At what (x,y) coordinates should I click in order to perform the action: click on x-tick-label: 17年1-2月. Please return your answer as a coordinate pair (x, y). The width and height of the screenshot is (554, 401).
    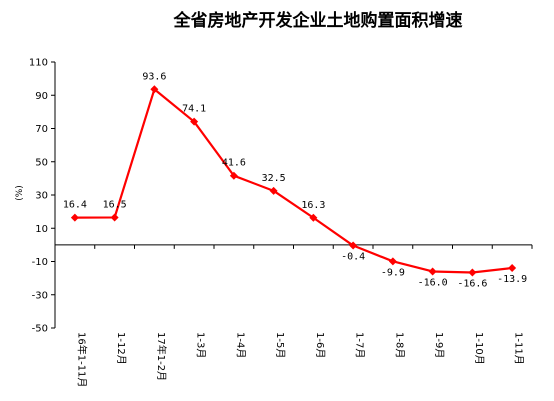
    Looking at the image, I should click on (161, 356).